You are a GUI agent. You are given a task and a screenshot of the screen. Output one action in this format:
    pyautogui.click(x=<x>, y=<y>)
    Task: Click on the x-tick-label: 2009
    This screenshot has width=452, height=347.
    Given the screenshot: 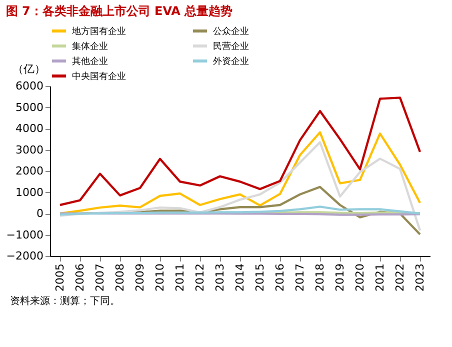 What is the action you would take?
    pyautogui.click(x=140, y=278)
    